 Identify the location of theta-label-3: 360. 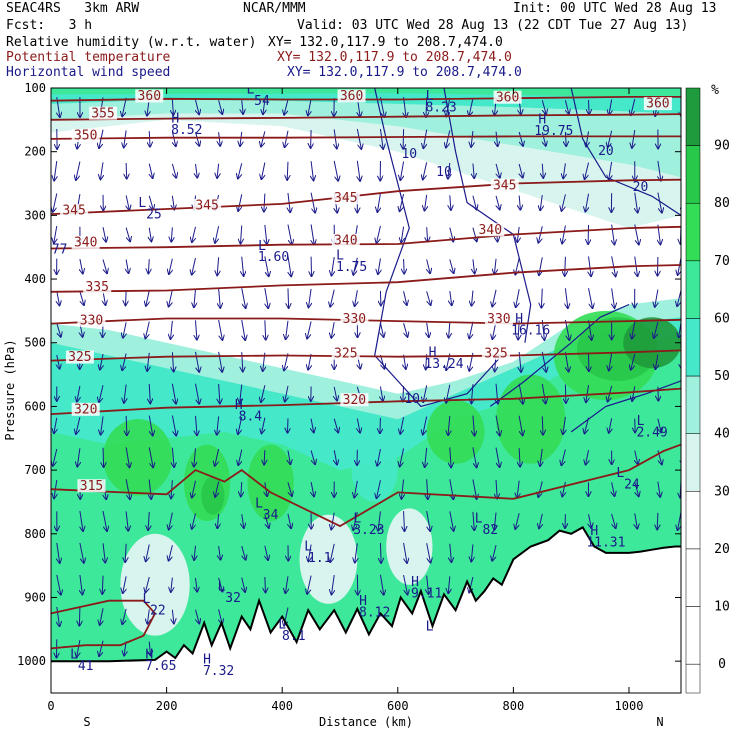
(657, 104).